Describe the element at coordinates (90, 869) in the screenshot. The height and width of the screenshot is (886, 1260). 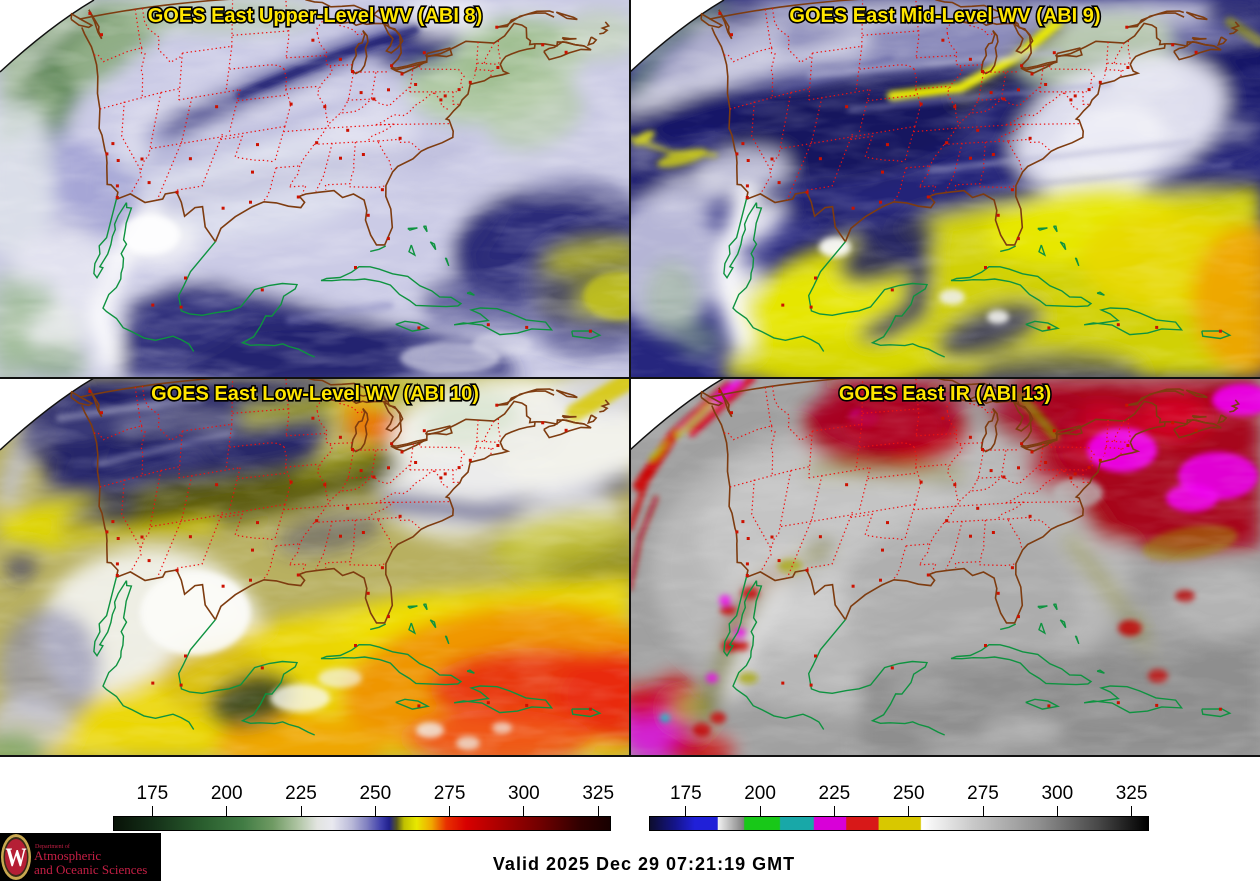
I see `svg-text: and Oceanic Sciences` at that location.